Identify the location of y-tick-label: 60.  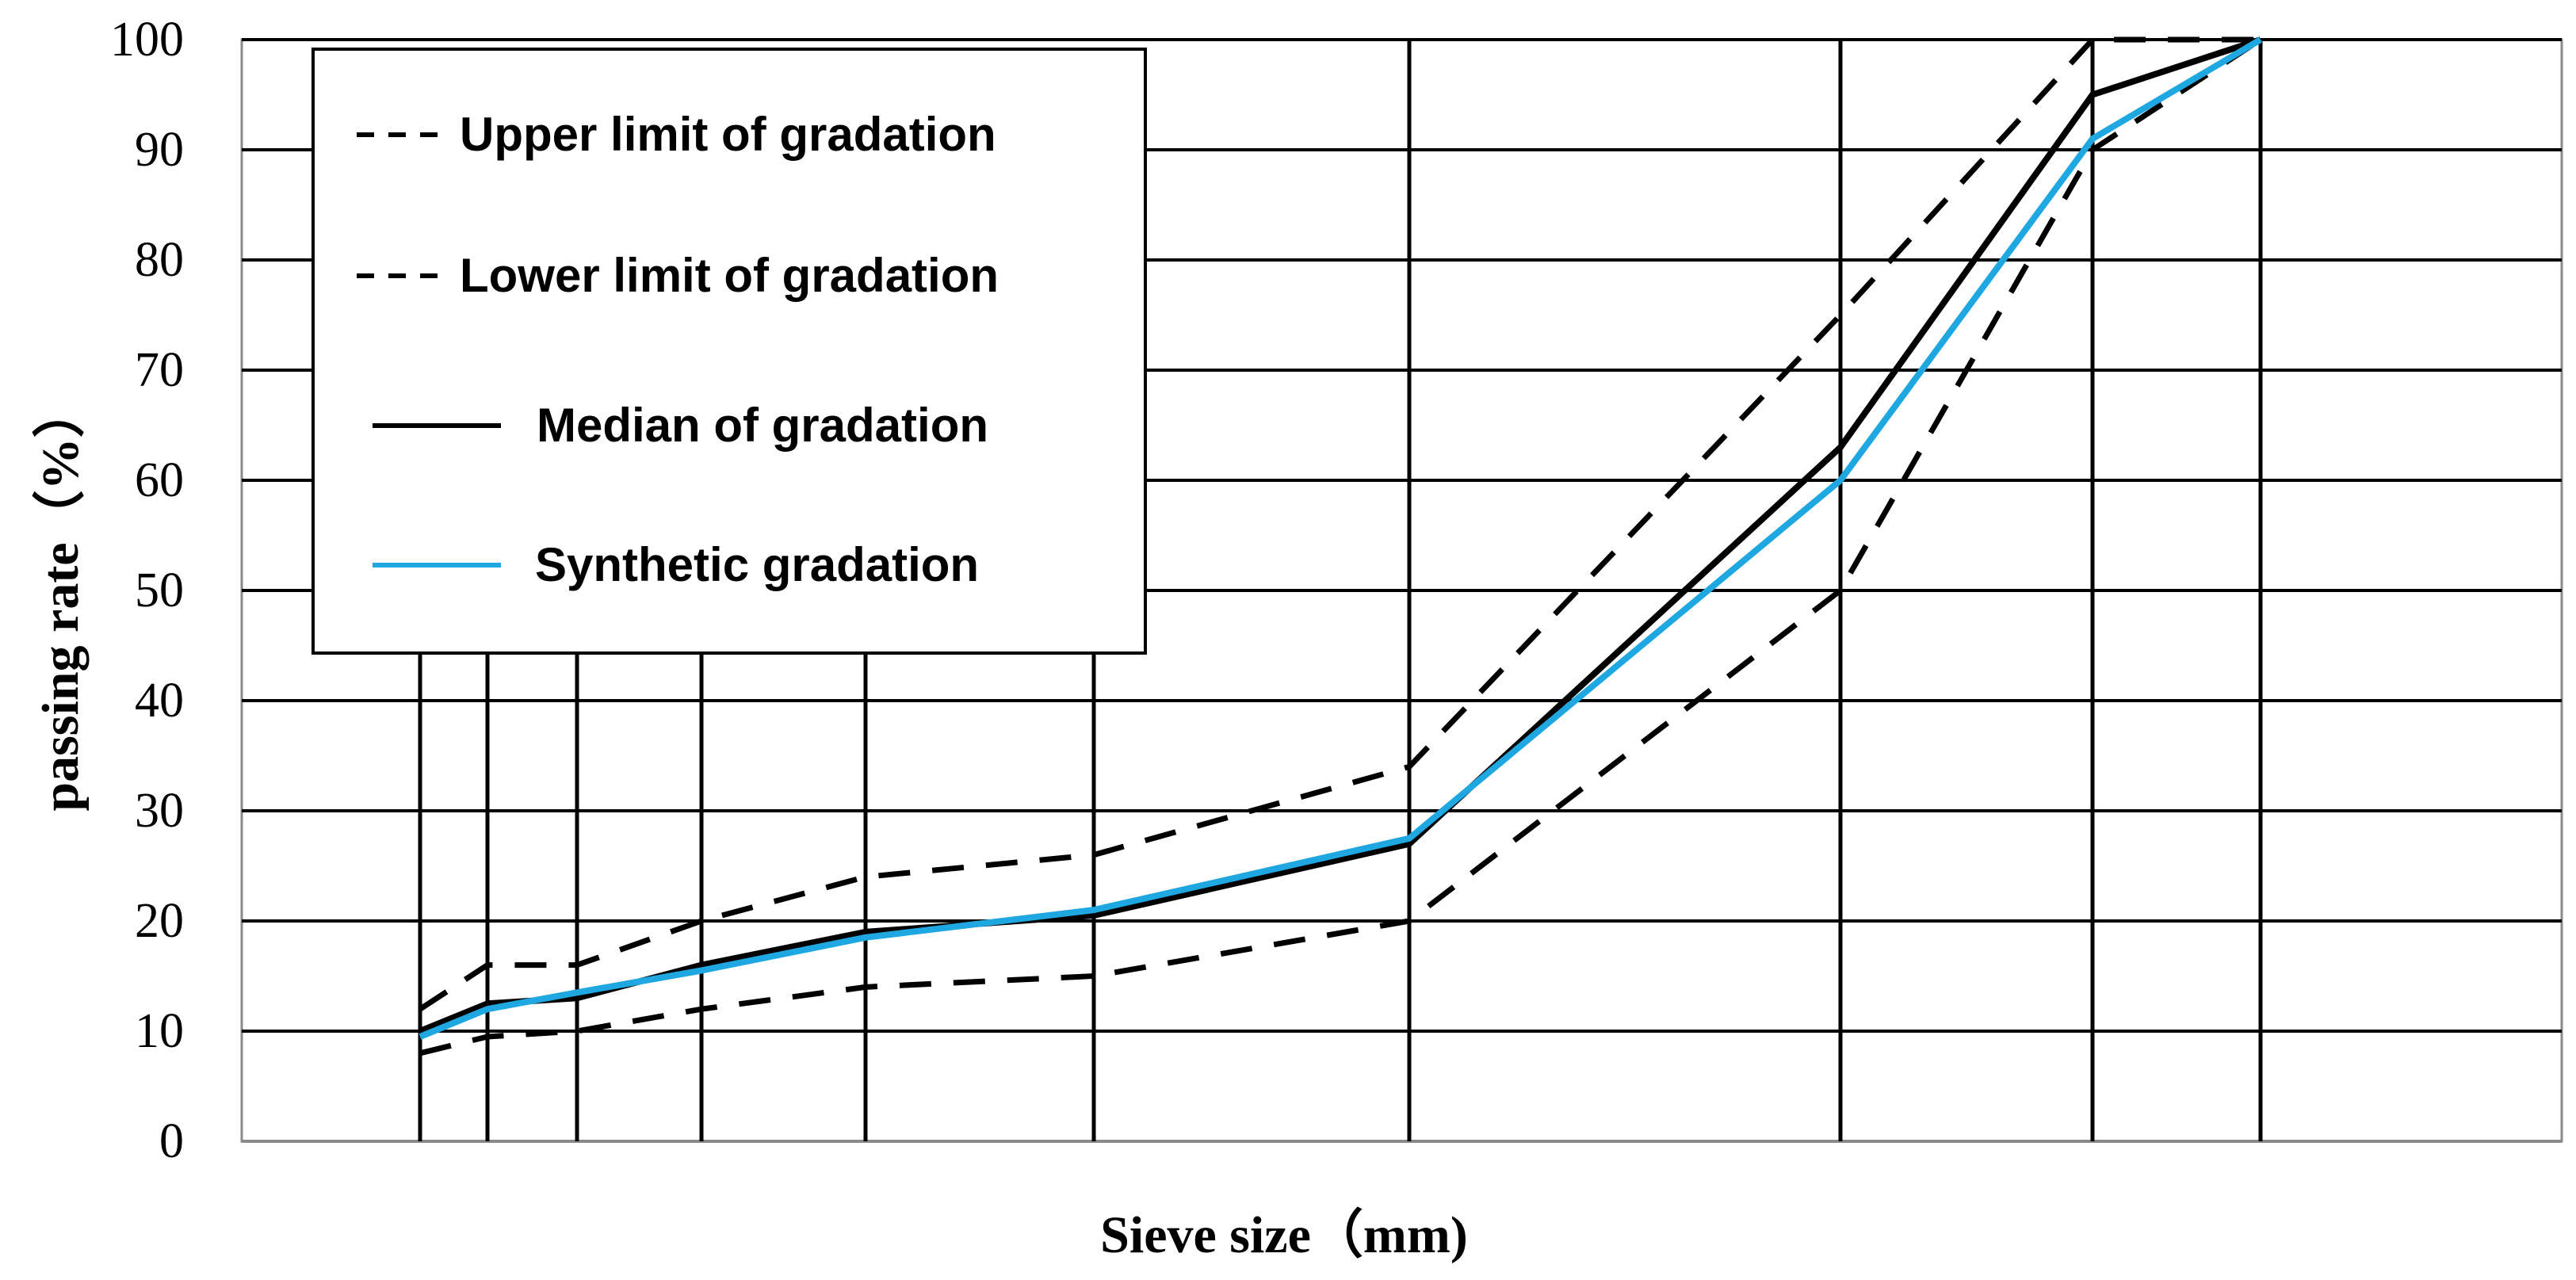
(159, 480).